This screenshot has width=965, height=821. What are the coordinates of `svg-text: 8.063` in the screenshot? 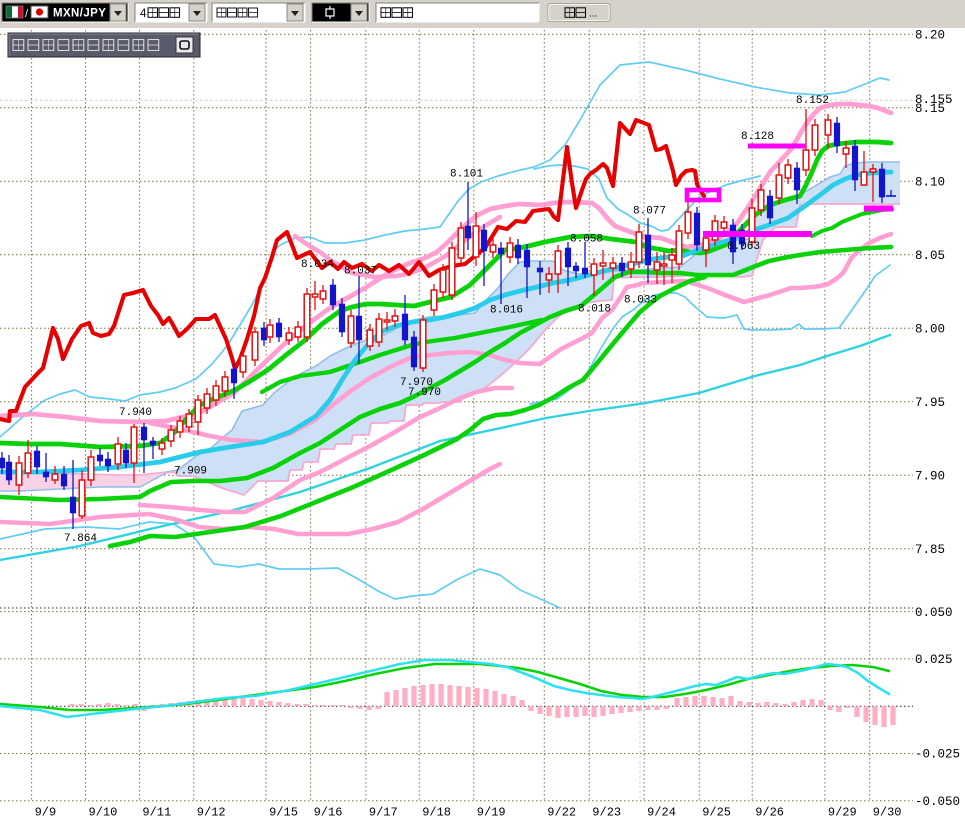 It's located at (743, 247).